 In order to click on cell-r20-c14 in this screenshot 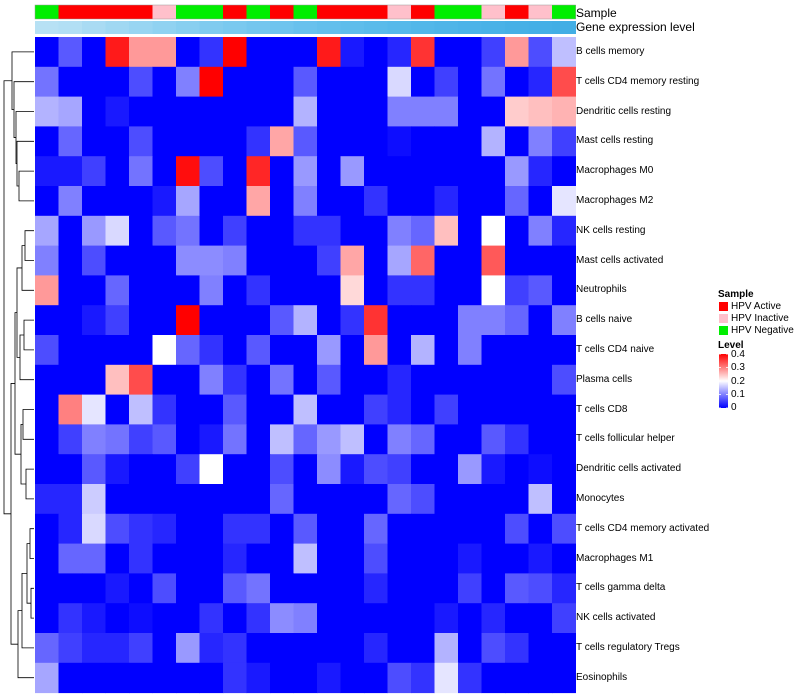, I will do `click(376, 648)`.